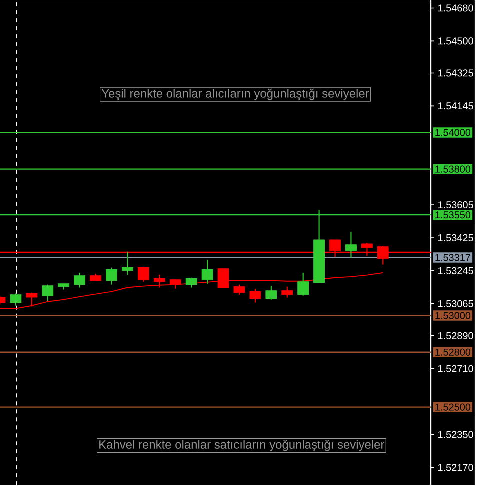 This screenshot has height=486, width=478. What do you see at coordinates (456, 336) in the screenshot?
I see `y-tick-label: 1.52890` at bounding box center [456, 336].